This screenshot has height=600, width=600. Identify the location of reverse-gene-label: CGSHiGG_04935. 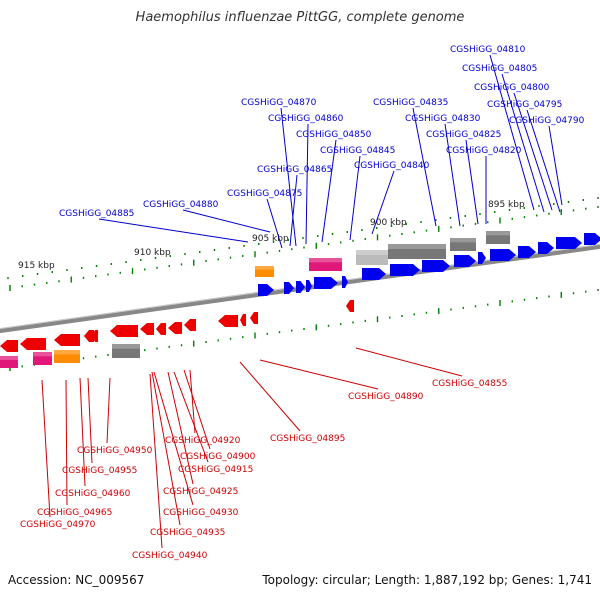
(187, 533).